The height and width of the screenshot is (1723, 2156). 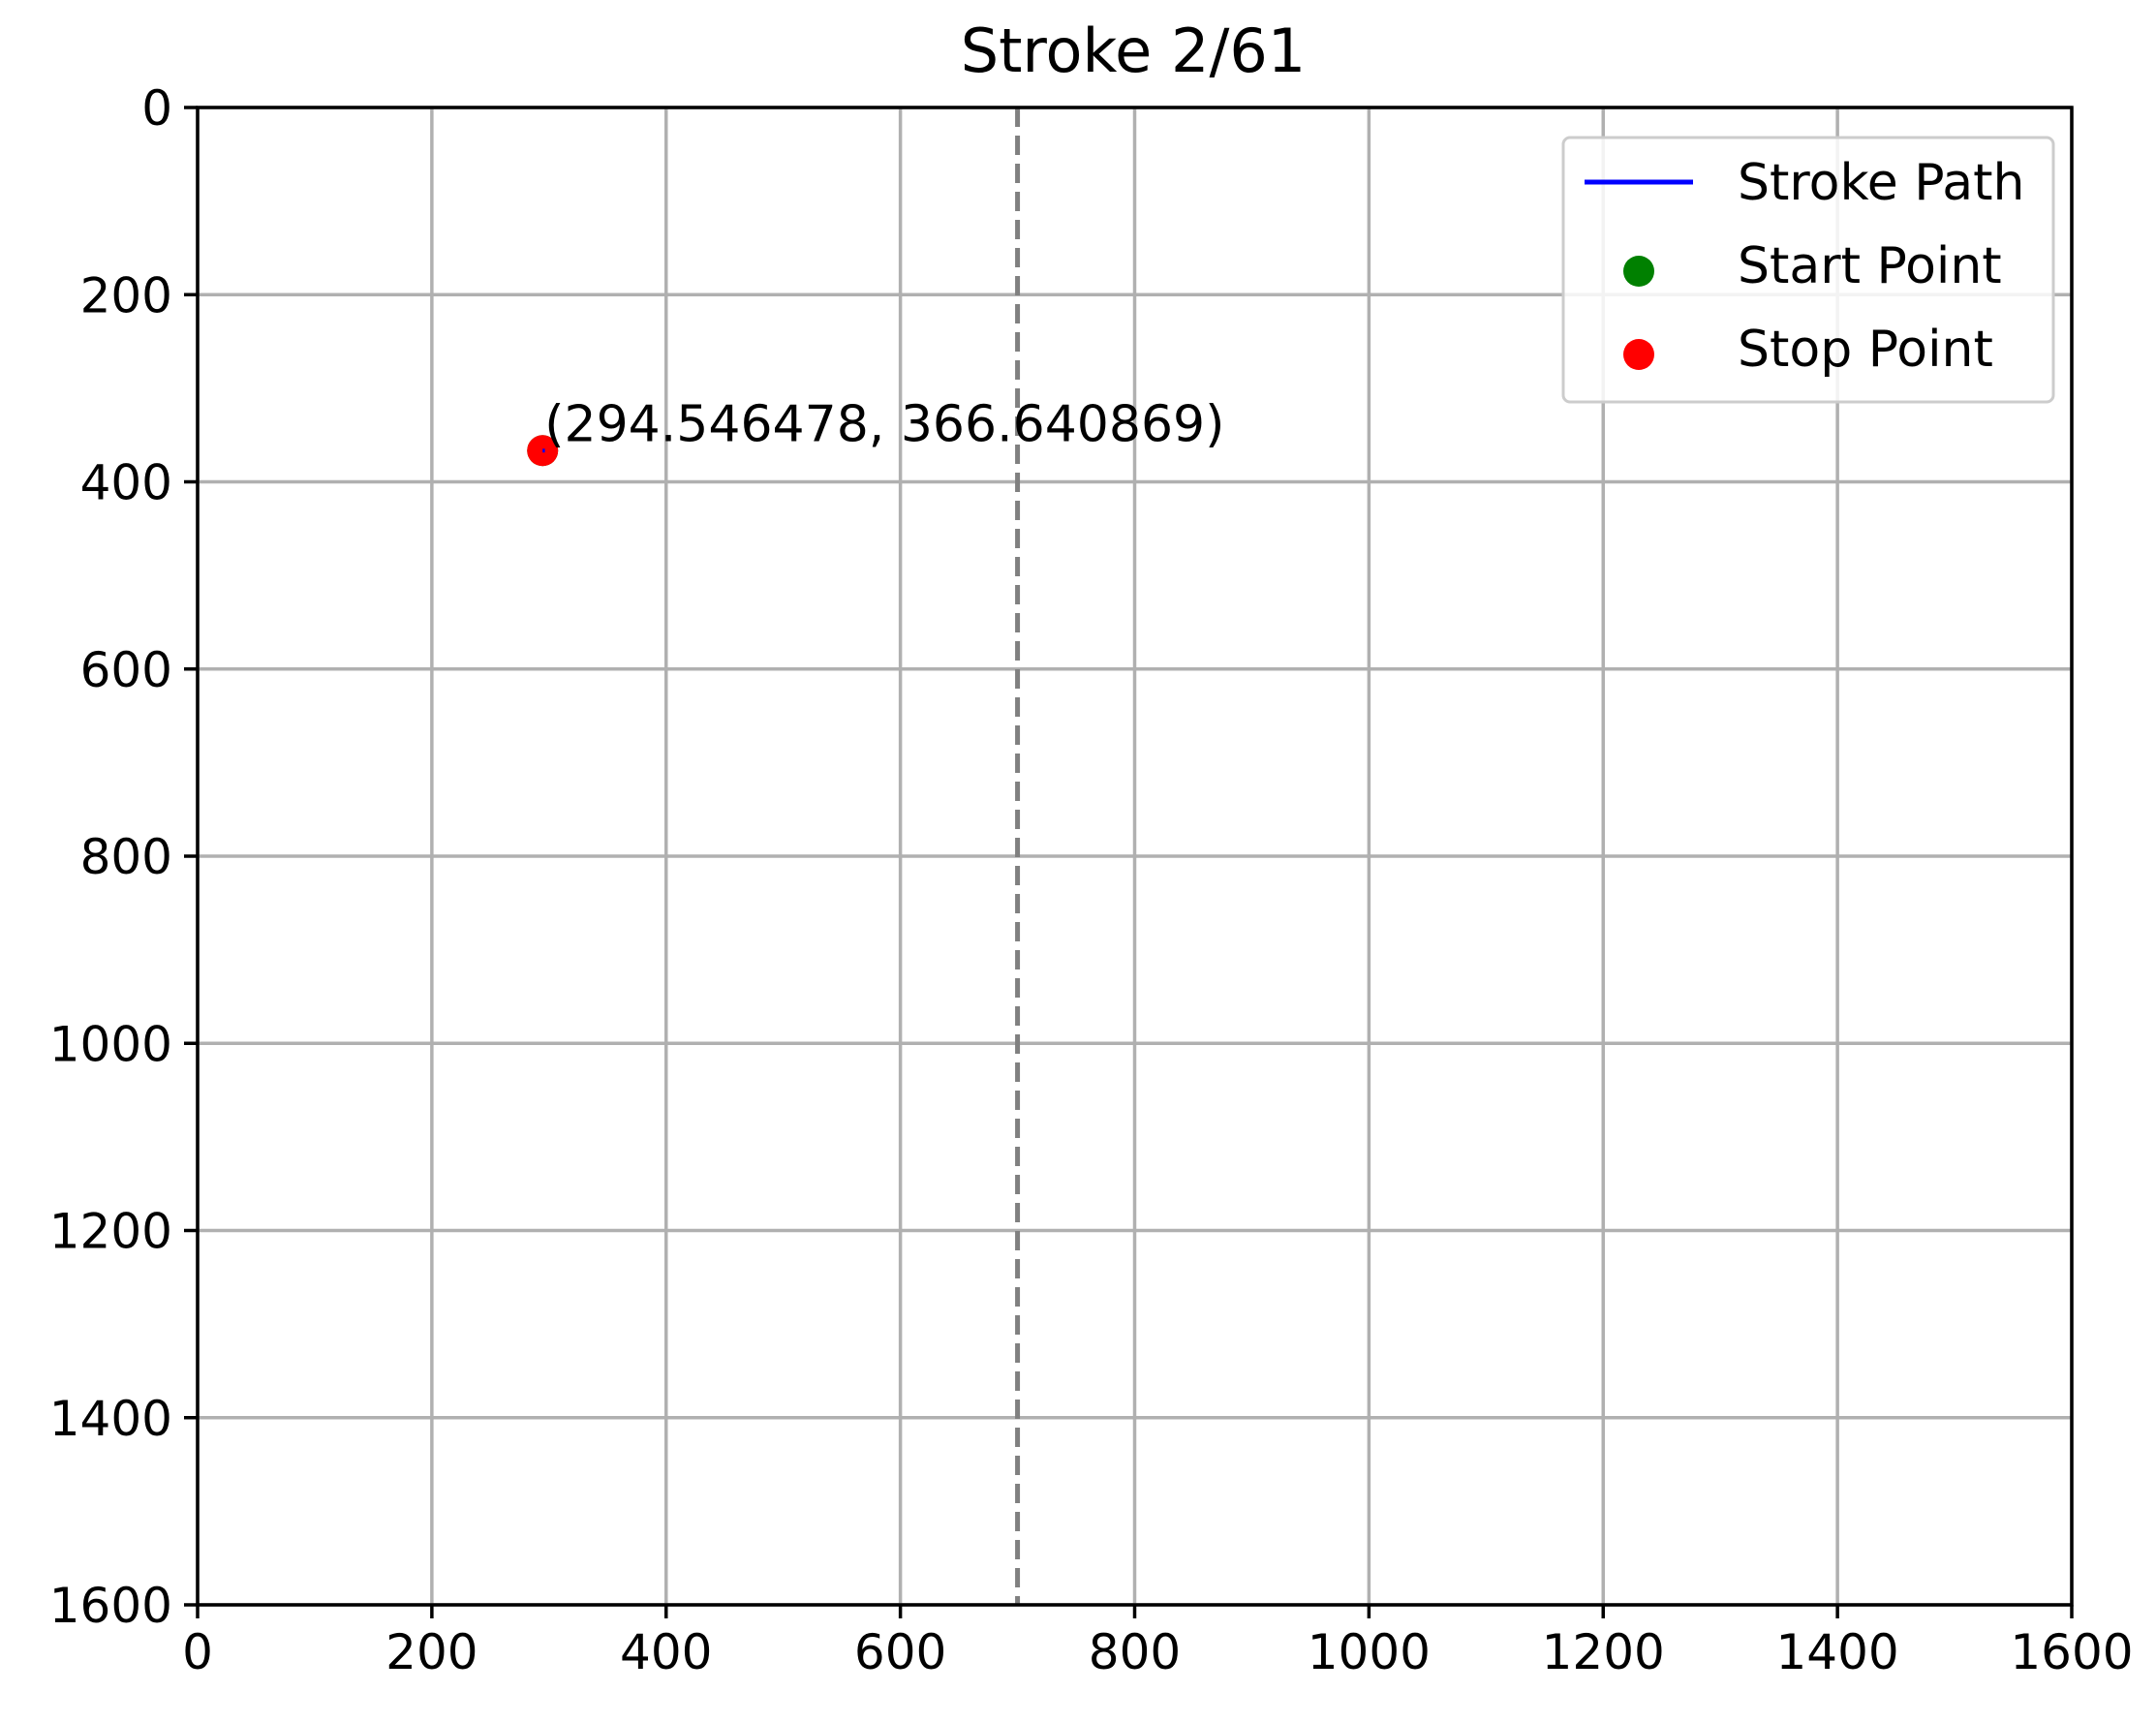 What do you see at coordinates (1135, 1652) in the screenshot?
I see `x-tick-label: 800` at bounding box center [1135, 1652].